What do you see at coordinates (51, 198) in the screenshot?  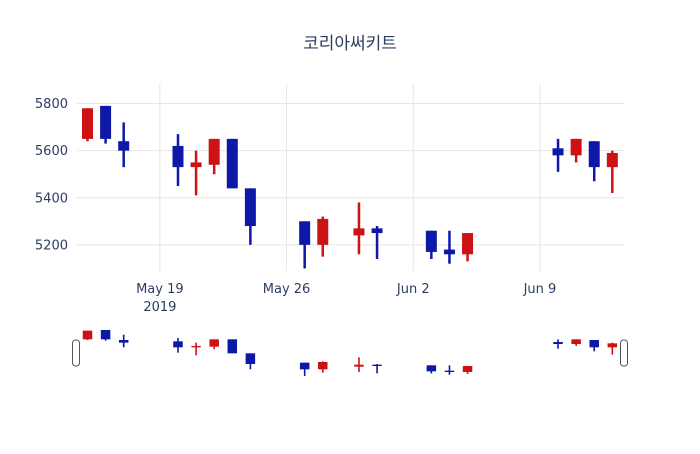 I see `y-tick-label: 5400` at bounding box center [51, 198].